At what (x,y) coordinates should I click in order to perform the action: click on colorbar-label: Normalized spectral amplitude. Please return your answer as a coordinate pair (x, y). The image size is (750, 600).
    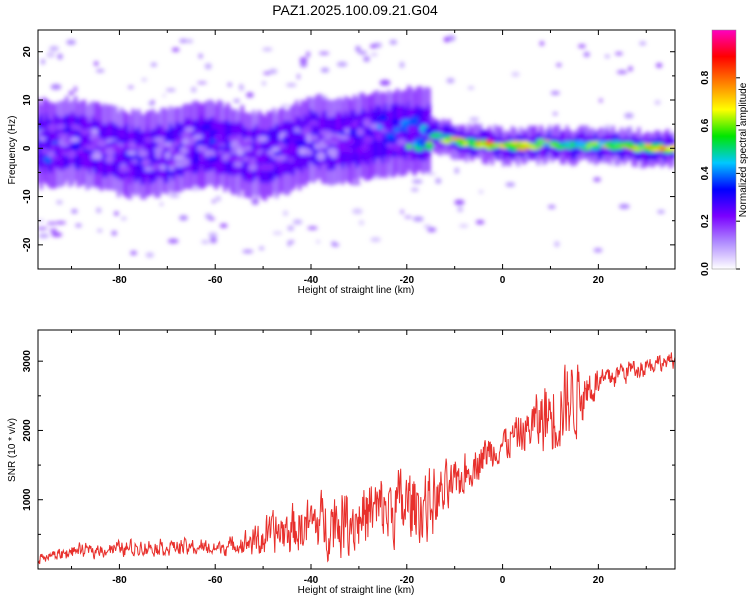
    Looking at the image, I should click on (743, 149).